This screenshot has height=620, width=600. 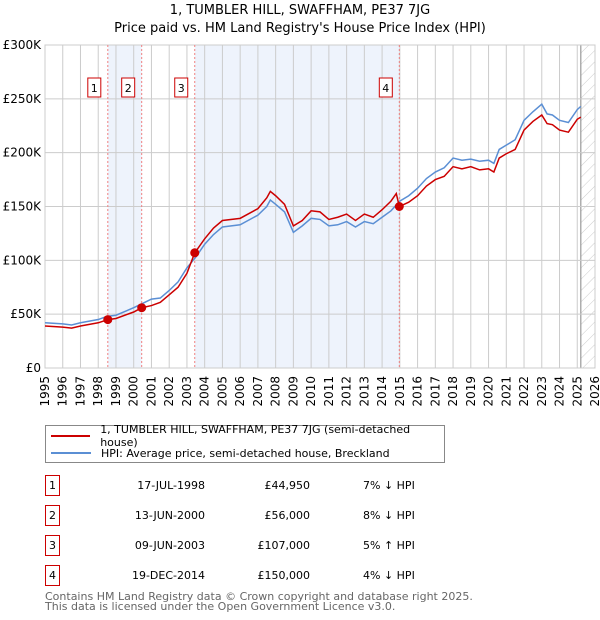 I want to click on sale-price: £56,000, so click(x=287, y=515).